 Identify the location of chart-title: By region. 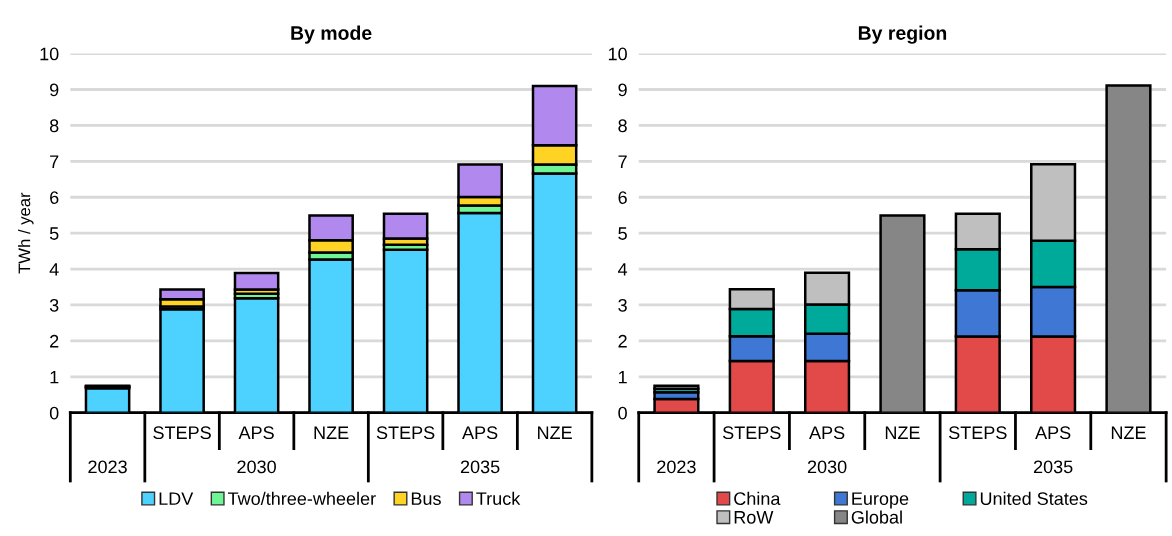
(902, 34).